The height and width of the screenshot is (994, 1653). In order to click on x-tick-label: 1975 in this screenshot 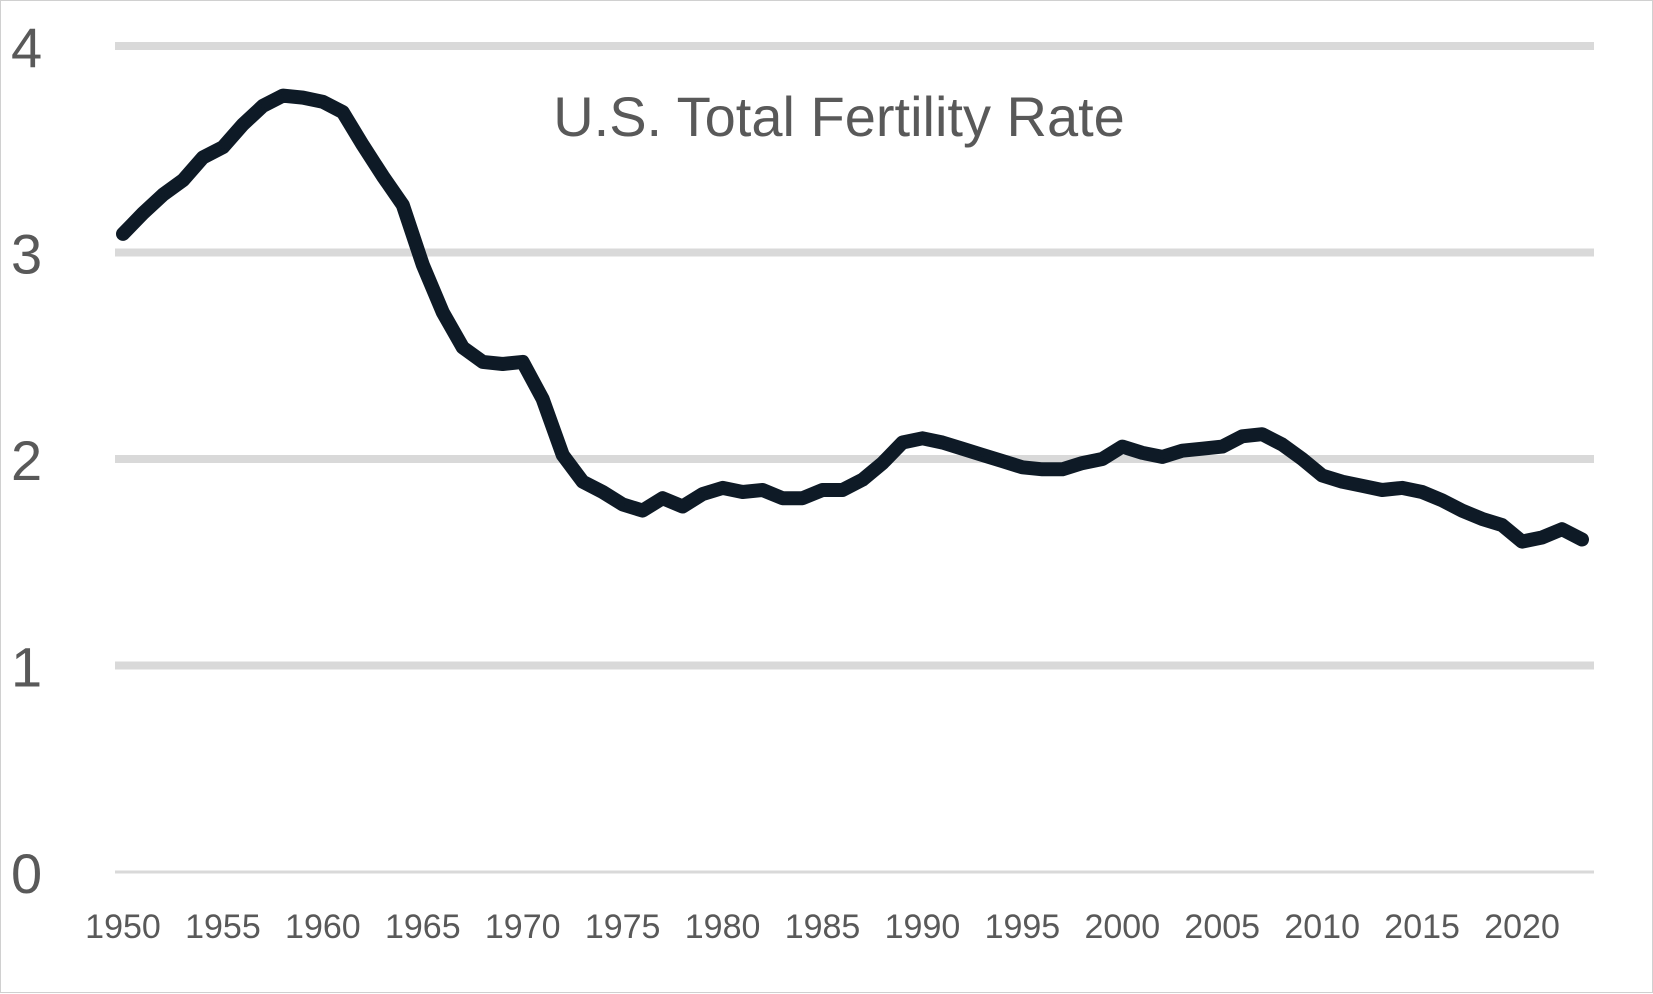, I will do `click(623, 927)`.